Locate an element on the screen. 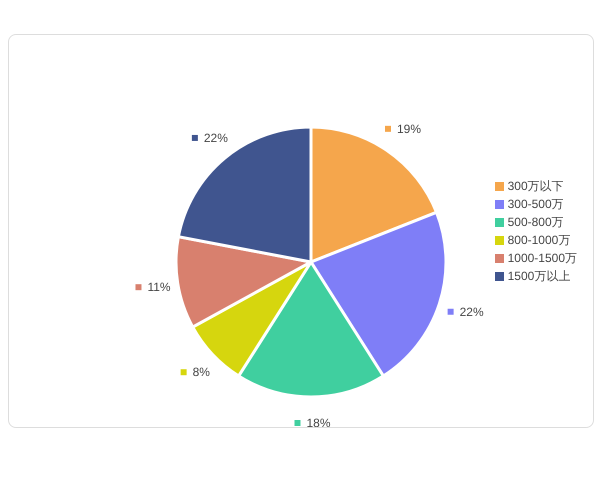  data-label: 19% is located at coordinates (409, 129).